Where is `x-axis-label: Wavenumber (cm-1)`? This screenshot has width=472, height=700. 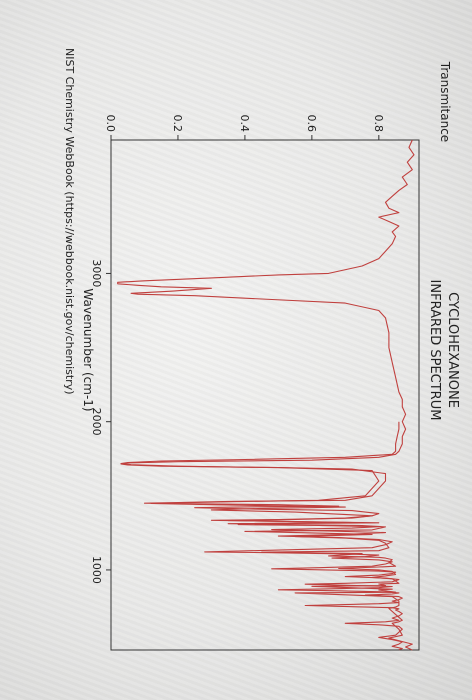 x-axis-label: Wavenumber (cm-1) is located at coordinates (88, 349).